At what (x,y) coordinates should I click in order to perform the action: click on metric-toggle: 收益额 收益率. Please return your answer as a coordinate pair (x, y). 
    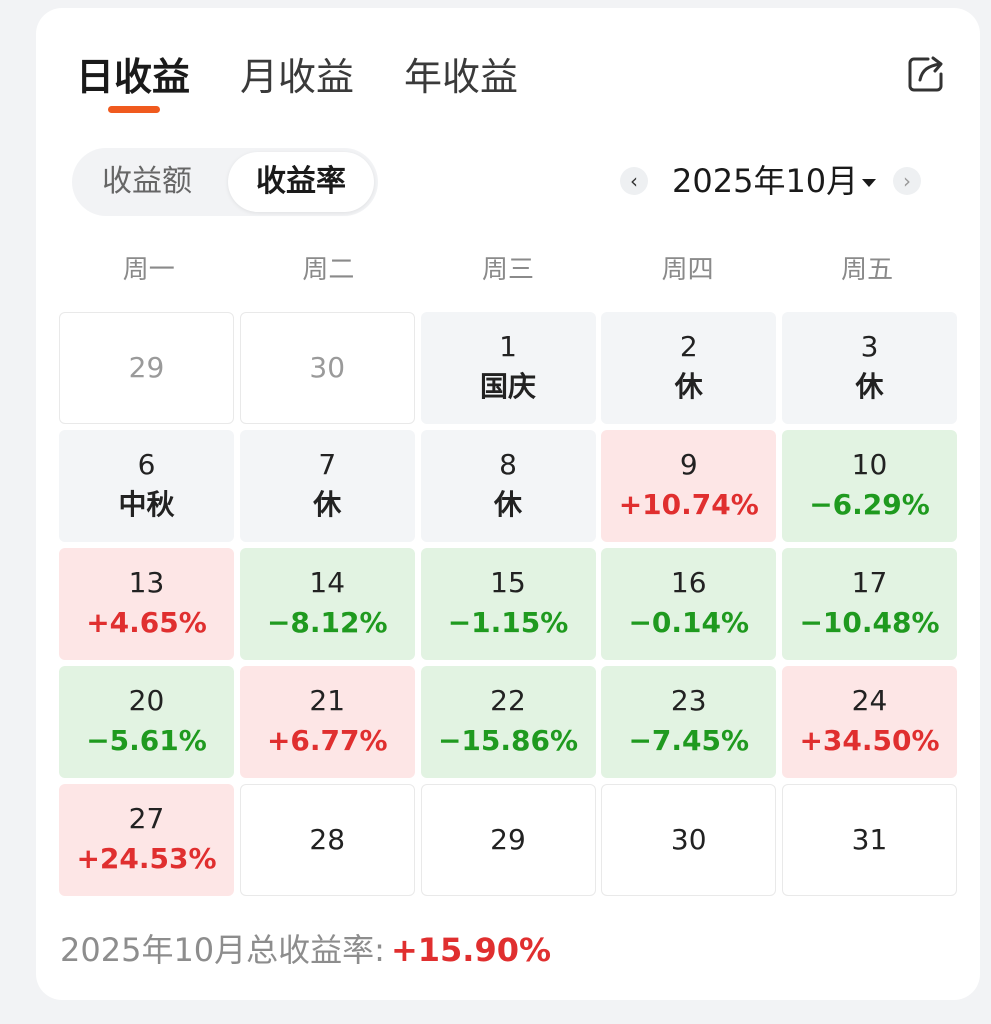
    Looking at the image, I should click on (225, 182).